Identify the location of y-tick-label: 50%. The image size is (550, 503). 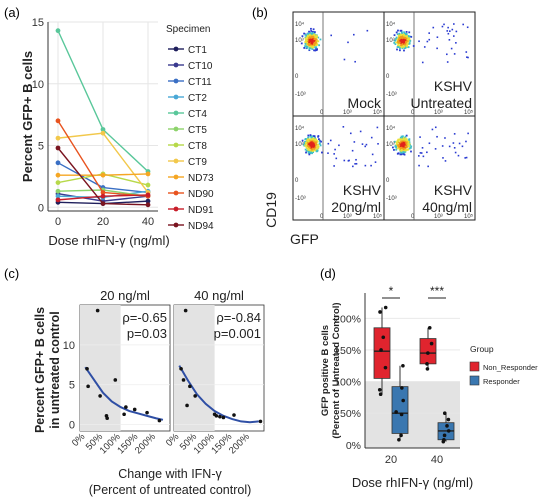
(350, 414).